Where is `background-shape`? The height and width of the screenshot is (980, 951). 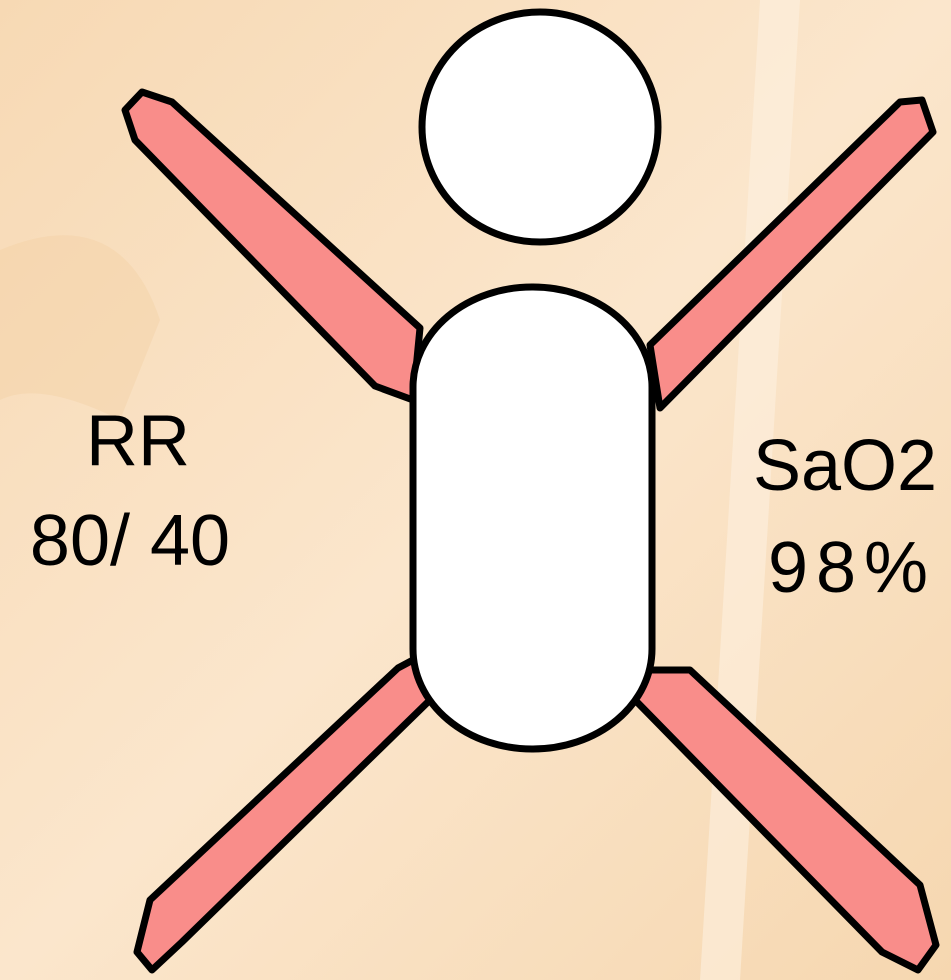
background-shape is located at coordinates (80, 327).